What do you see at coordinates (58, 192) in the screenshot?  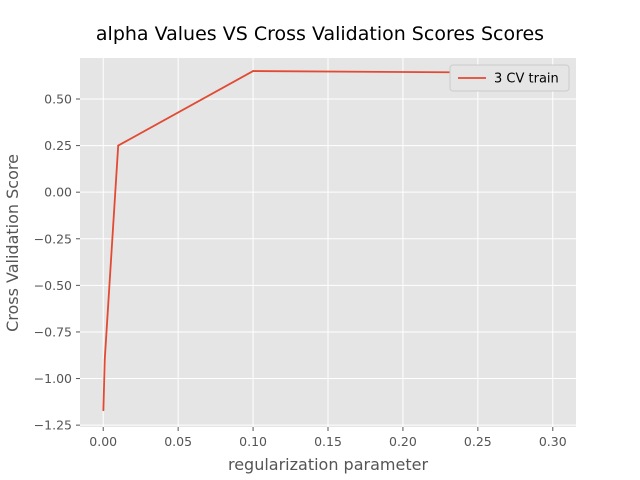 I see `y-tick-label: 0.00` at bounding box center [58, 192].